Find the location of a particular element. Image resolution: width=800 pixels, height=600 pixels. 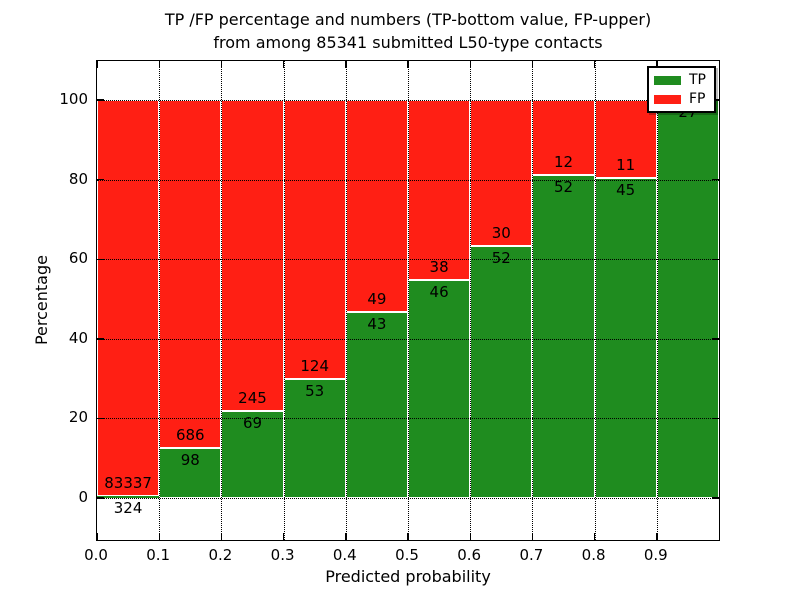

x-axis-label: Predicted probability is located at coordinates (408, 576).